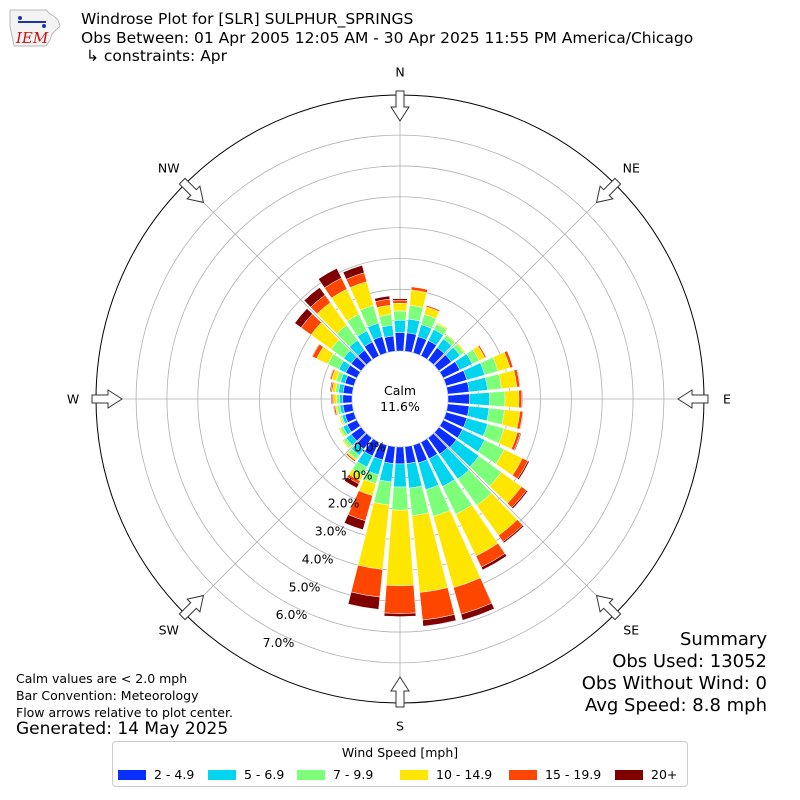 The image size is (800, 800). What do you see at coordinates (412, 445) in the screenshot?
I see `wind-bars` at bounding box center [412, 445].